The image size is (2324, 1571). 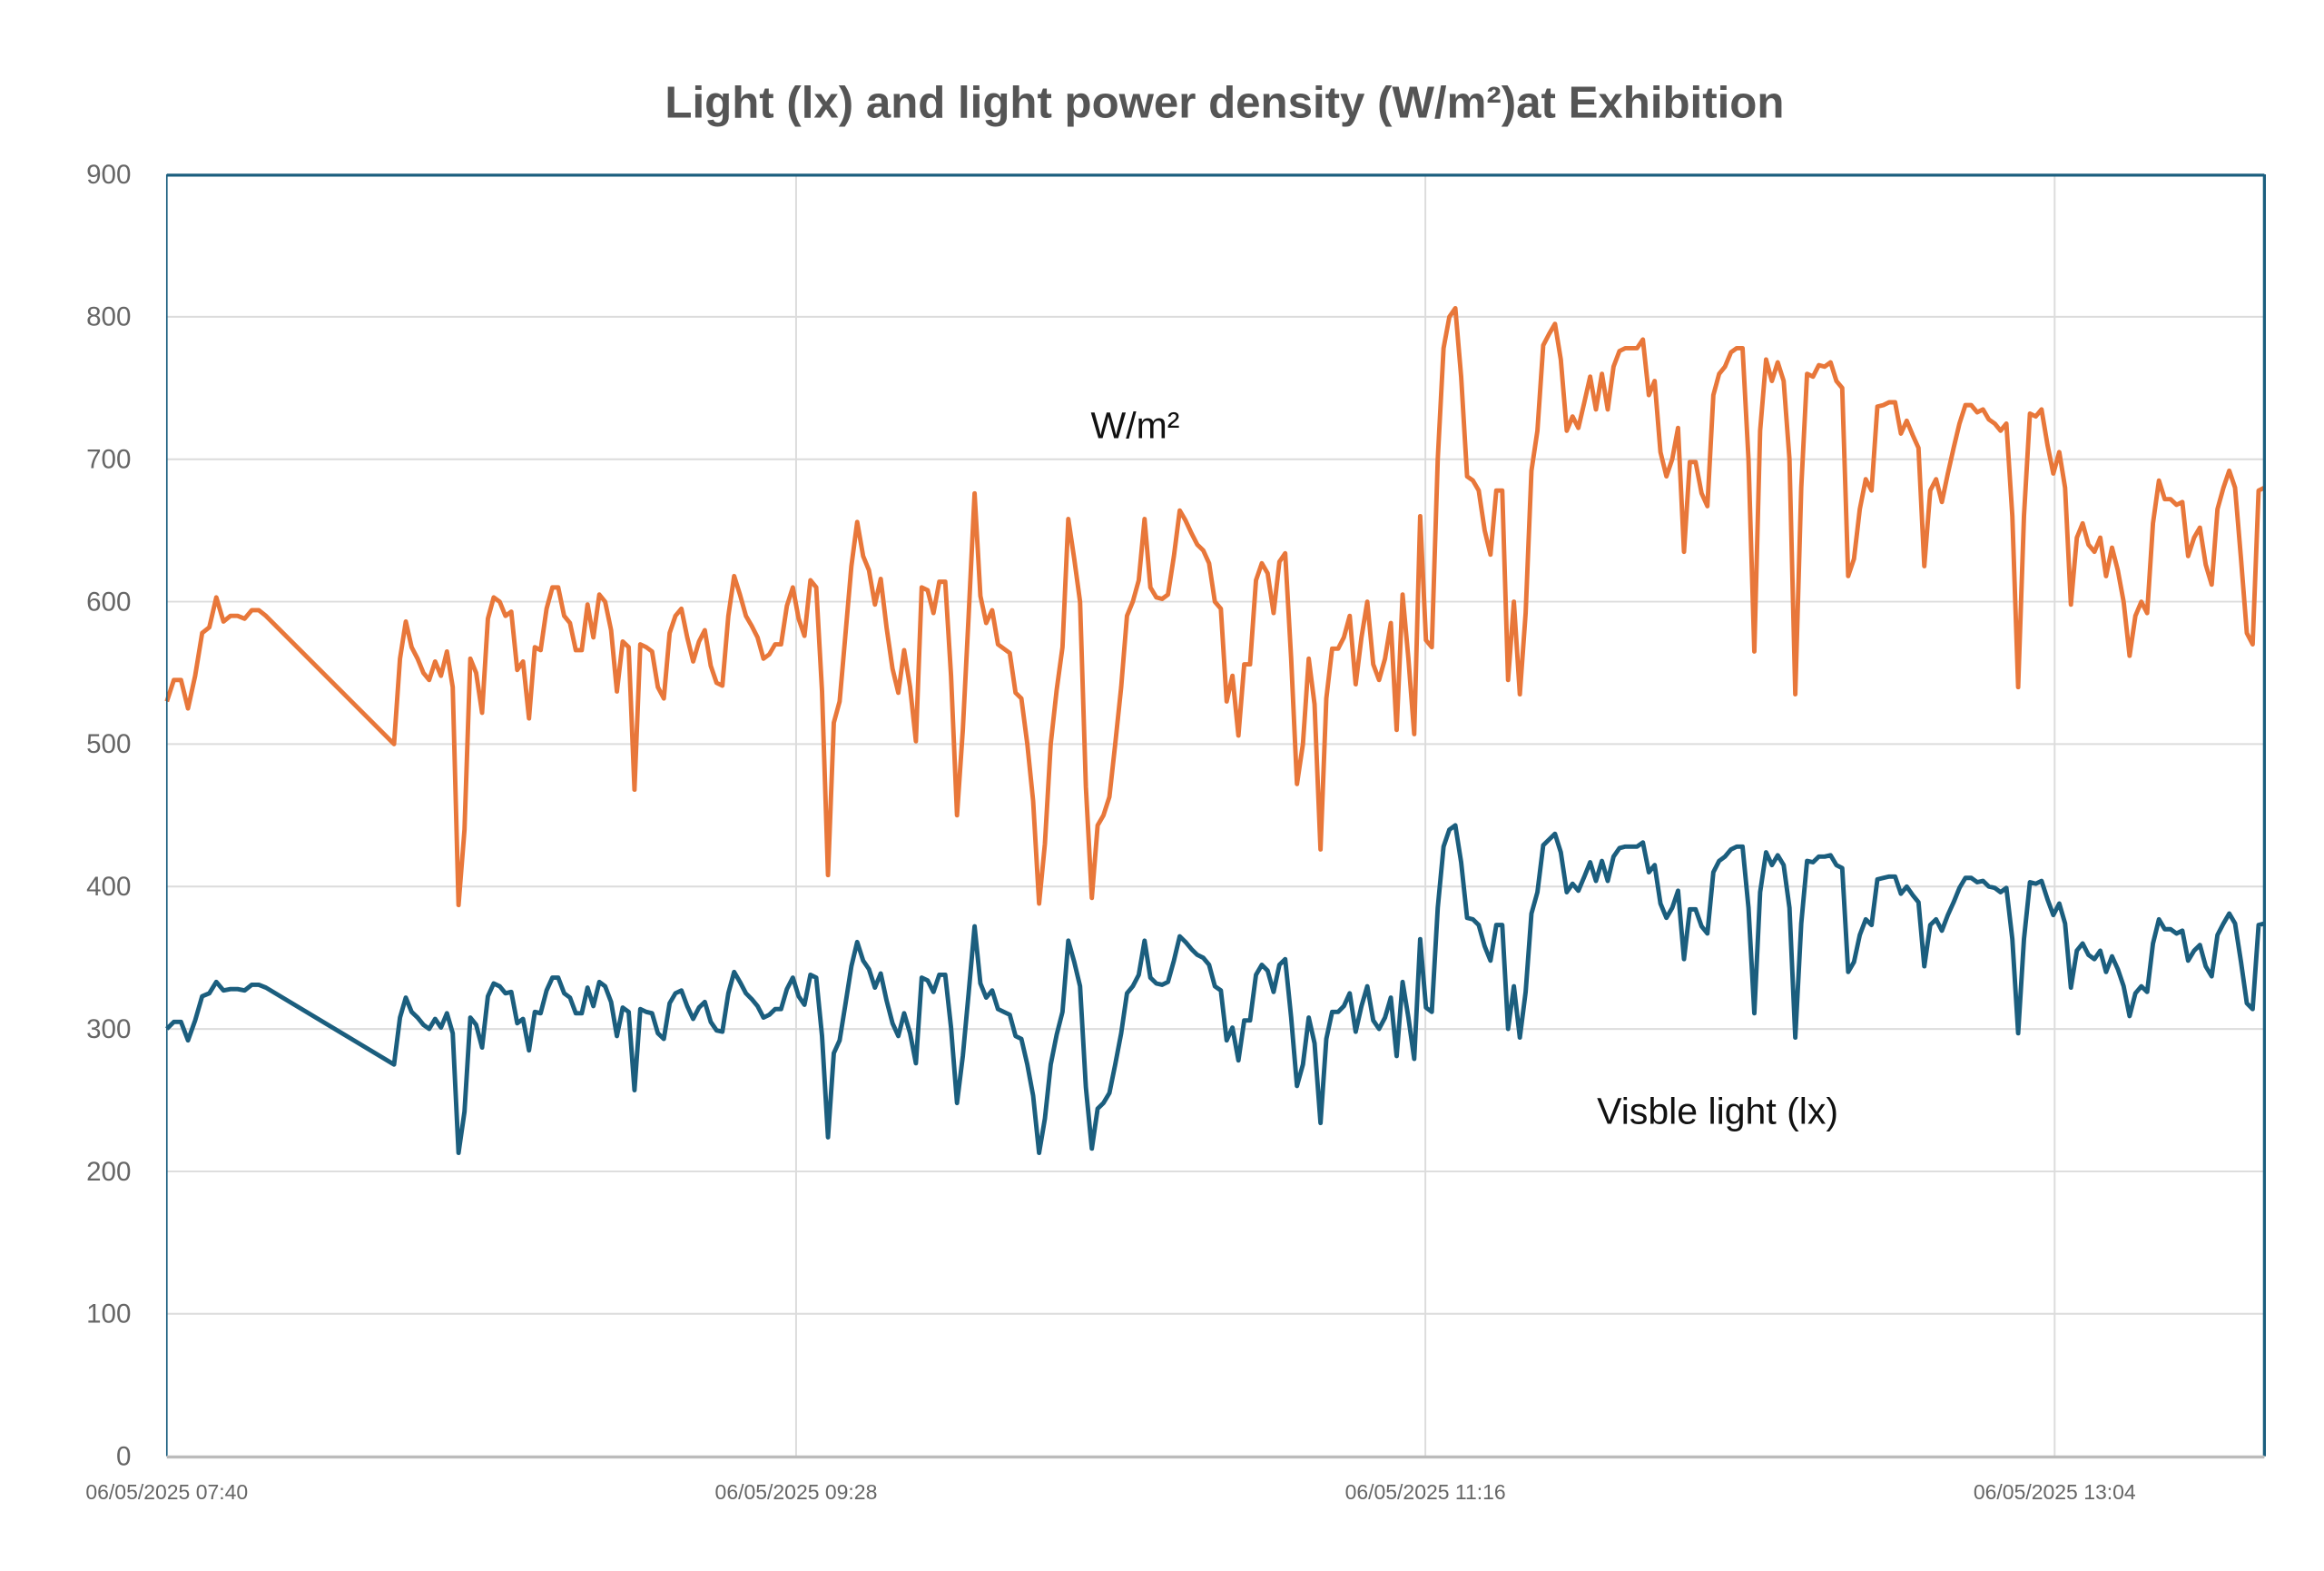 What do you see at coordinates (108, 175) in the screenshot?
I see `y-tick-label: 900` at bounding box center [108, 175].